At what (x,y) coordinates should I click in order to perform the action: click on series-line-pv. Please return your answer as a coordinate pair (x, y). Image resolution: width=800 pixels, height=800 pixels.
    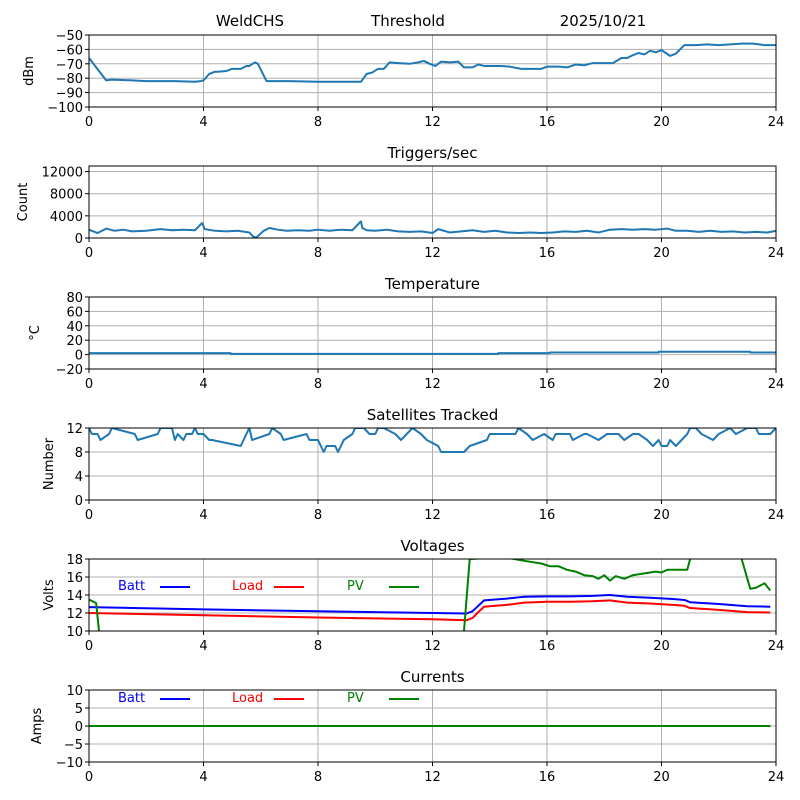
    Looking at the image, I should click on (430, 595).